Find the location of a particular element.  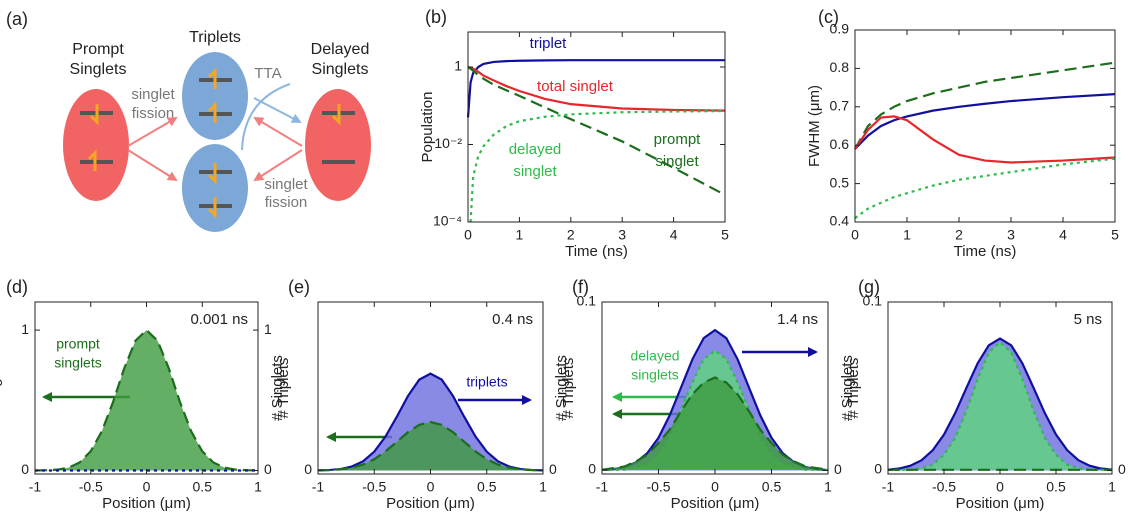

diagram-label: Singlets is located at coordinates (98, 69).